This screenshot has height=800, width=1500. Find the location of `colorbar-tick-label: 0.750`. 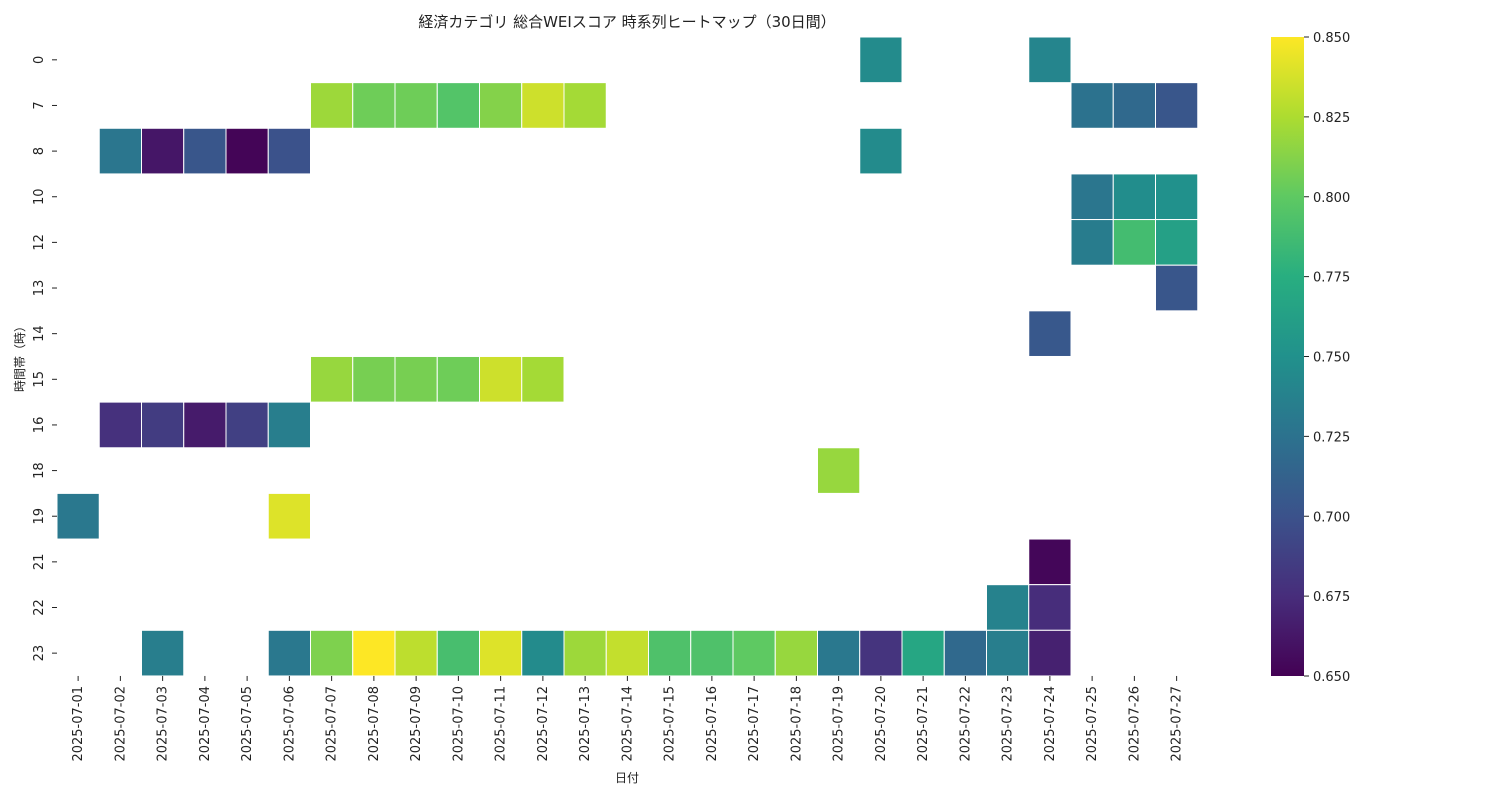

colorbar-tick-label: 0.750 is located at coordinates (1331, 358).